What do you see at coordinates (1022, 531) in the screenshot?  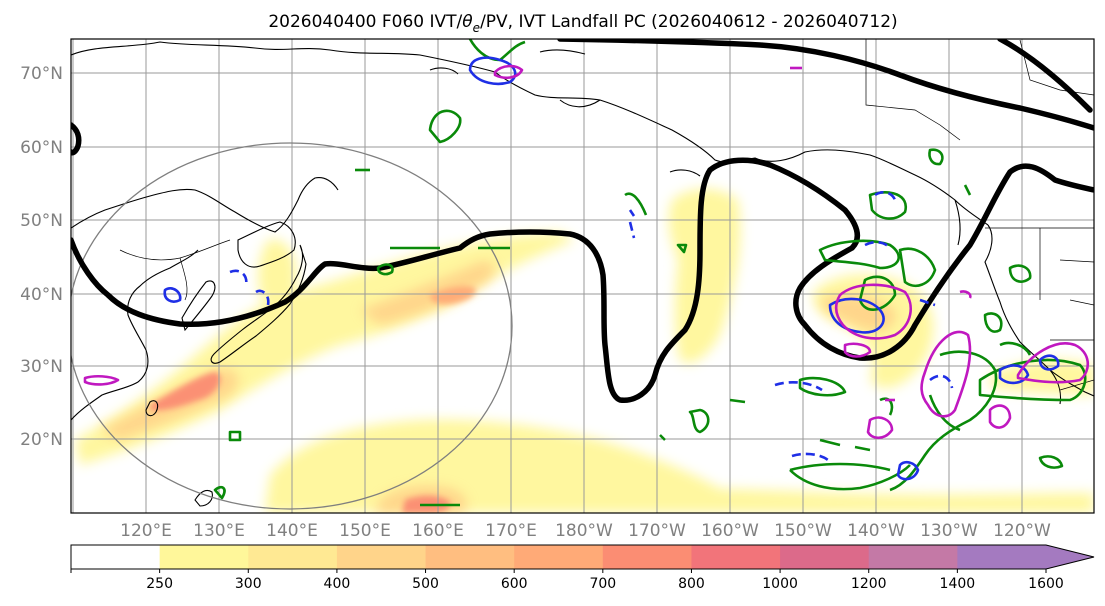 I see `lon-label: 120°W` at bounding box center [1022, 531].